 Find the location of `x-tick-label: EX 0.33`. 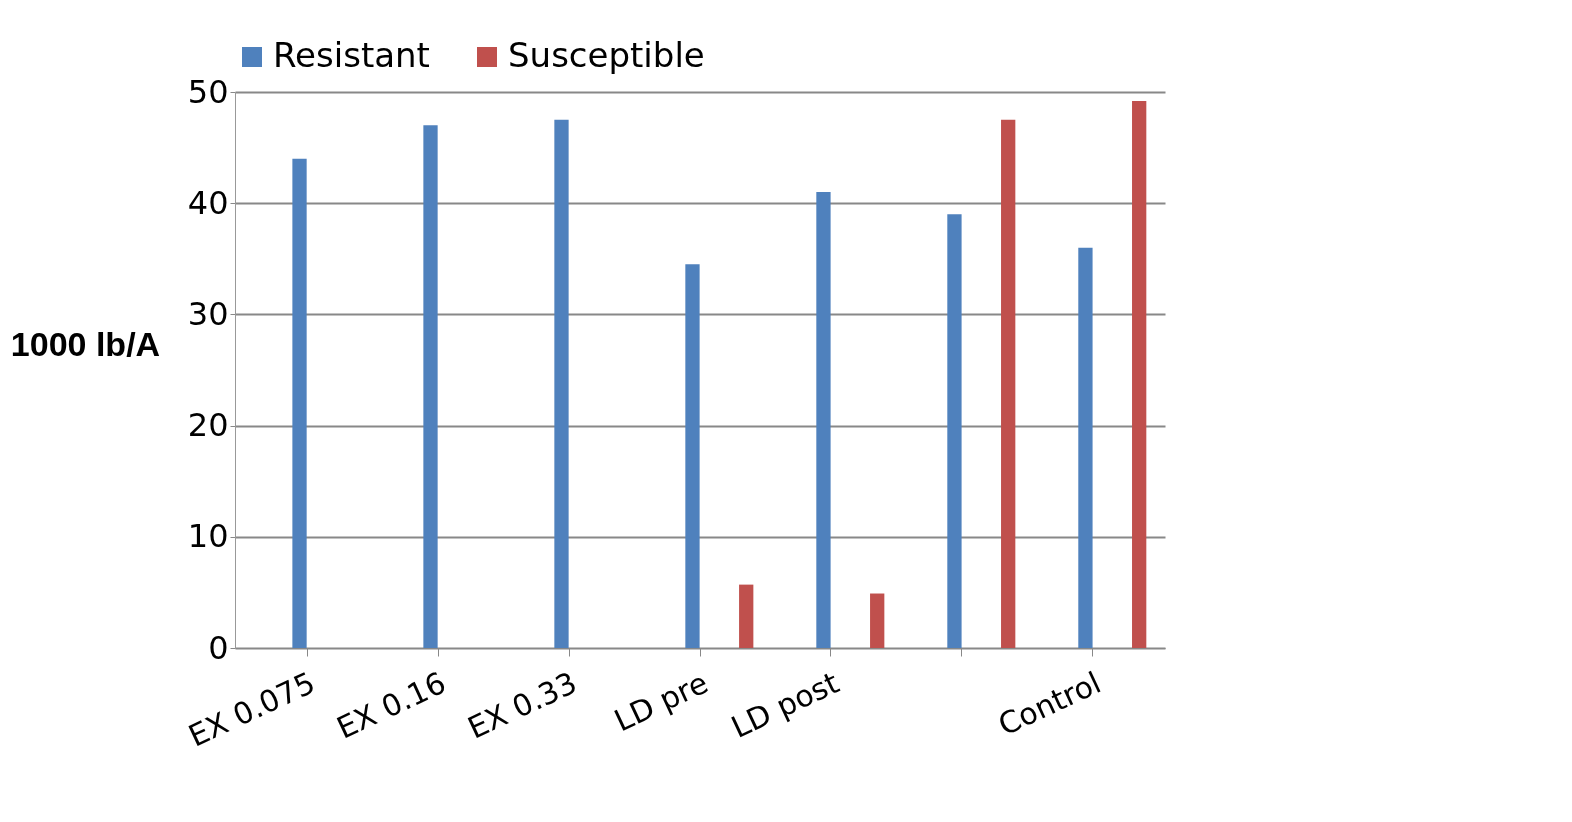

x-tick-label: EX 0.33 is located at coordinates (522, 705).